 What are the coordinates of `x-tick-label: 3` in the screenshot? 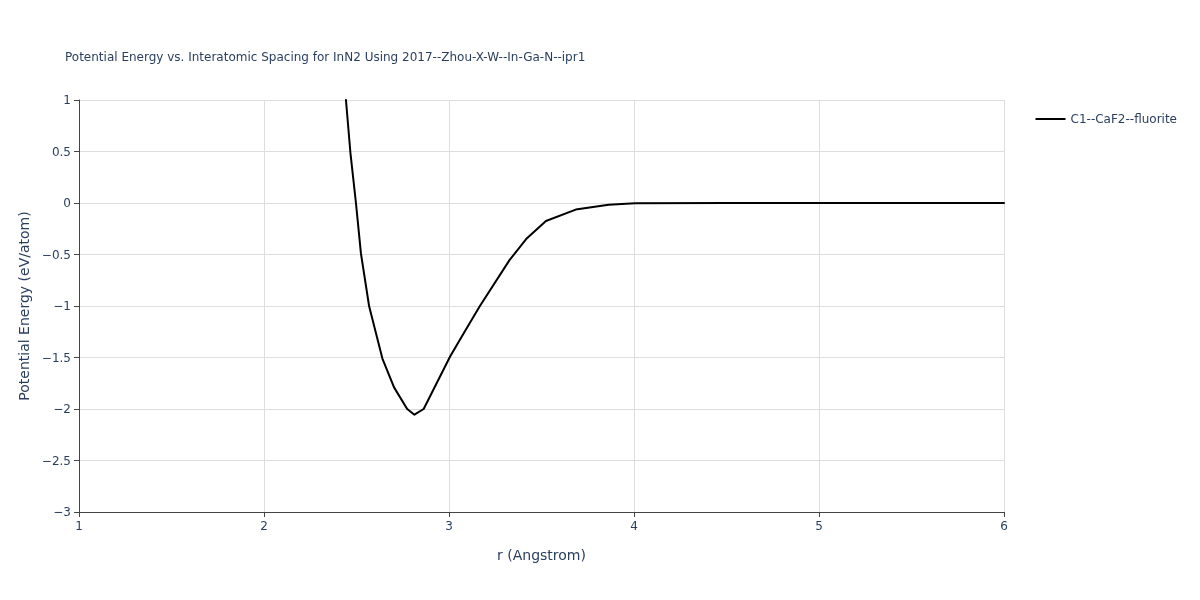 It's located at (449, 526).